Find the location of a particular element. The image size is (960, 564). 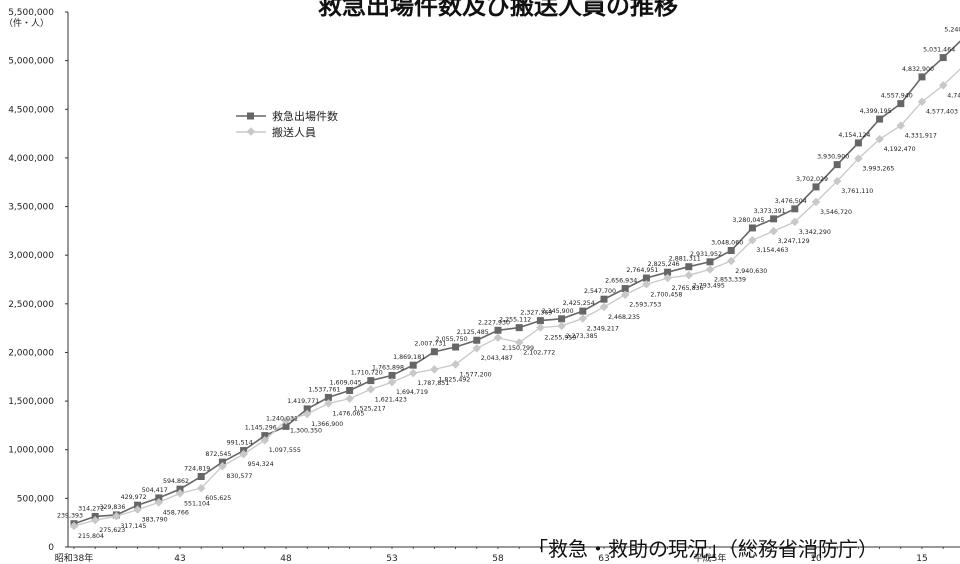

data-label-series-1: 2,940,630 is located at coordinates (751, 271).